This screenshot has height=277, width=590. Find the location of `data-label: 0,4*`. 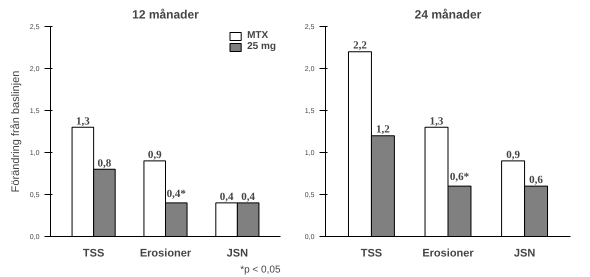

data-label: 0,4* is located at coordinates (176, 194).